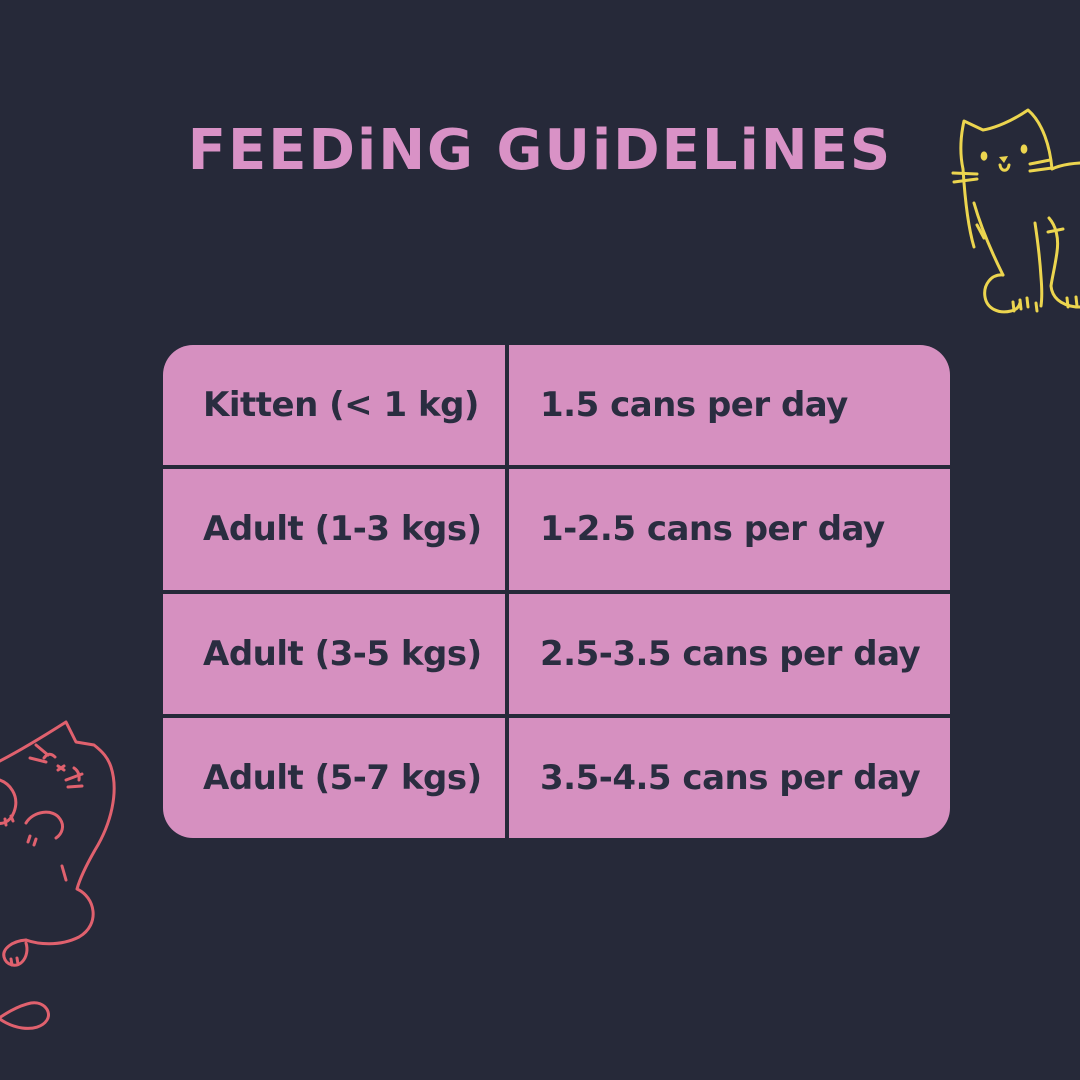 Image resolution: width=1080 pixels, height=1080 pixels. Describe the element at coordinates (334, 777) in the screenshot. I see `table-row-label: Adult (5-7 kgs)` at that location.